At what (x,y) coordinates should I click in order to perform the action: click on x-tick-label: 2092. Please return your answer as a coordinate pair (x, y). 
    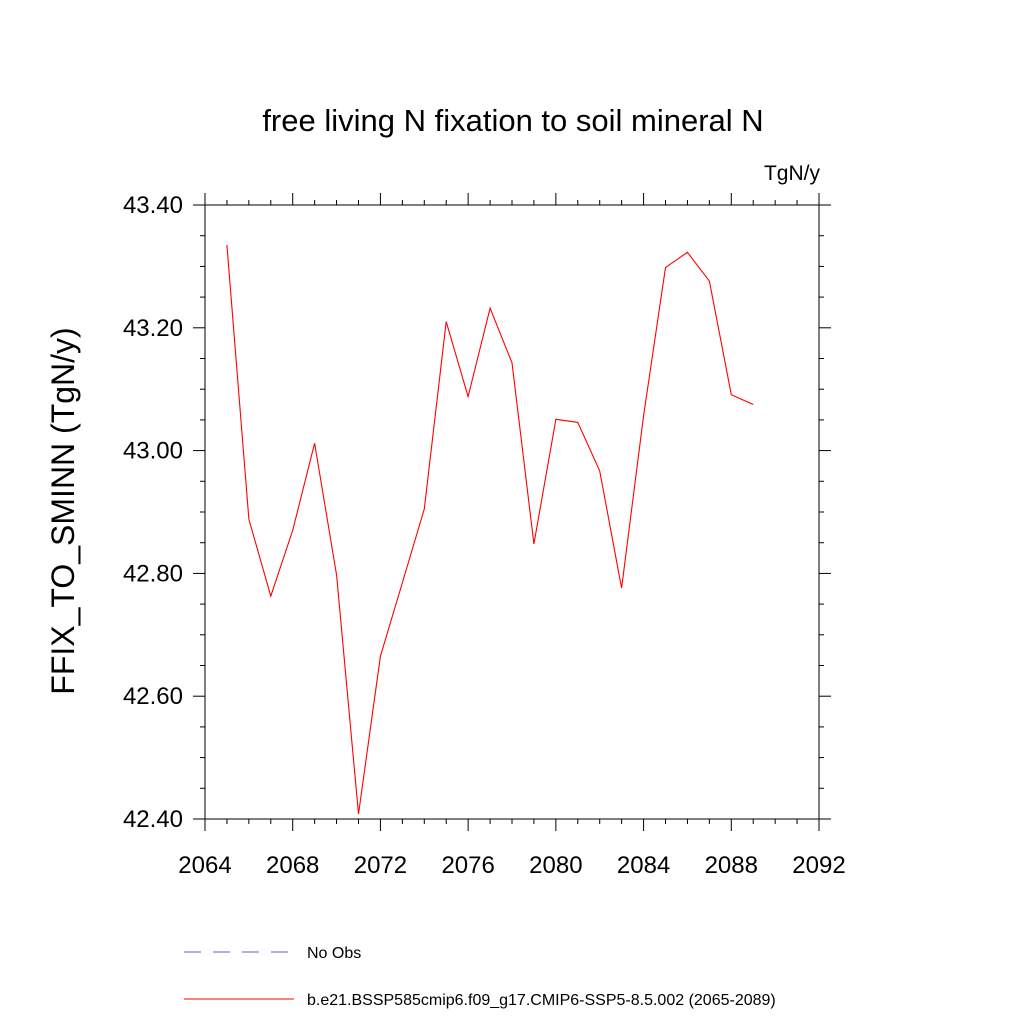
    Looking at the image, I should click on (818, 865).